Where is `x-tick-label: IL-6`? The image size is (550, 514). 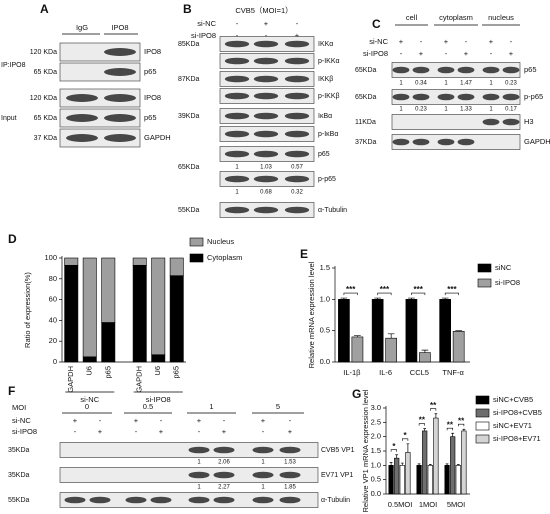 x-tick-label: IL-6 is located at coordinates (385, 372).